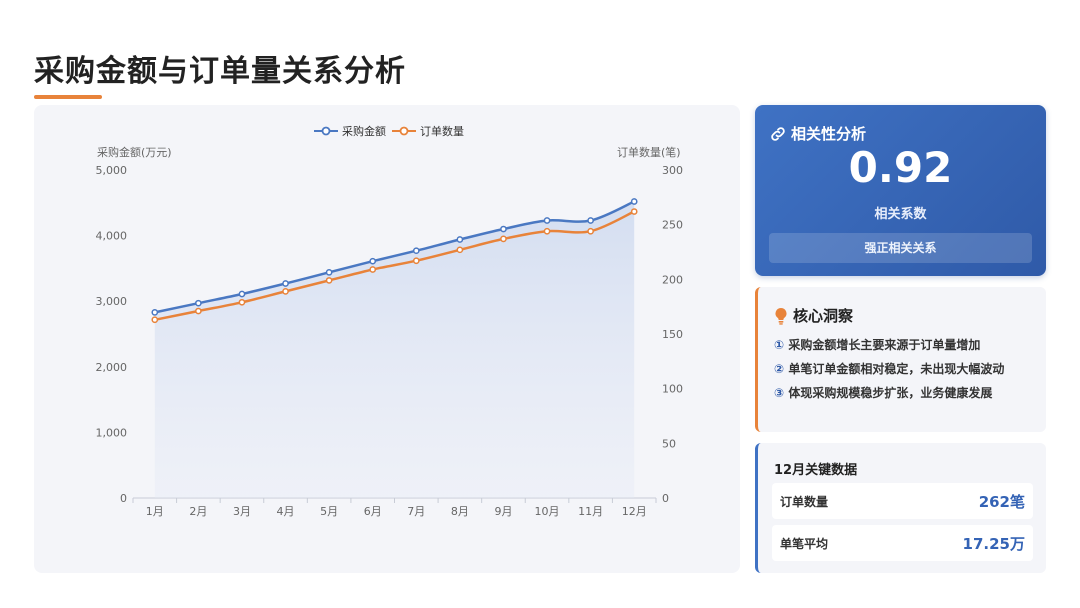 This screenshot has height=608, width=1080. Describe the element at coordinates (112, 236) in the screenshot. I see `y-left-tick-label: 4,000` at that location.